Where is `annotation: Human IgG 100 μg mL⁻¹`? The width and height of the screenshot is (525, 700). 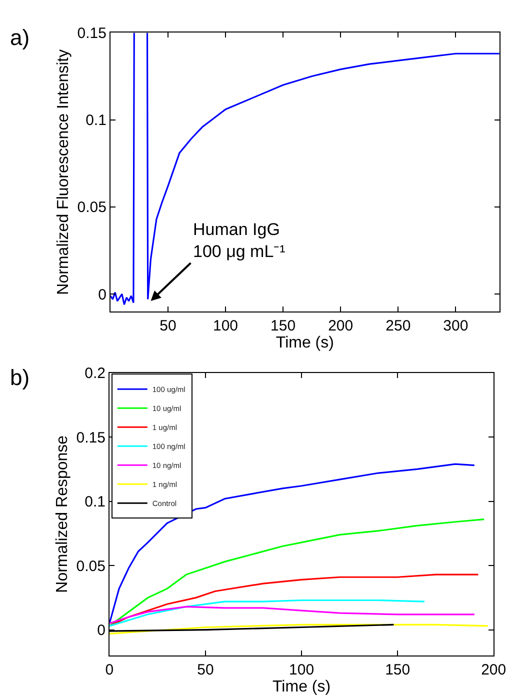 annotation: Human IgG 100 μg mL⁻¹ is located at coordinates (239, 241).